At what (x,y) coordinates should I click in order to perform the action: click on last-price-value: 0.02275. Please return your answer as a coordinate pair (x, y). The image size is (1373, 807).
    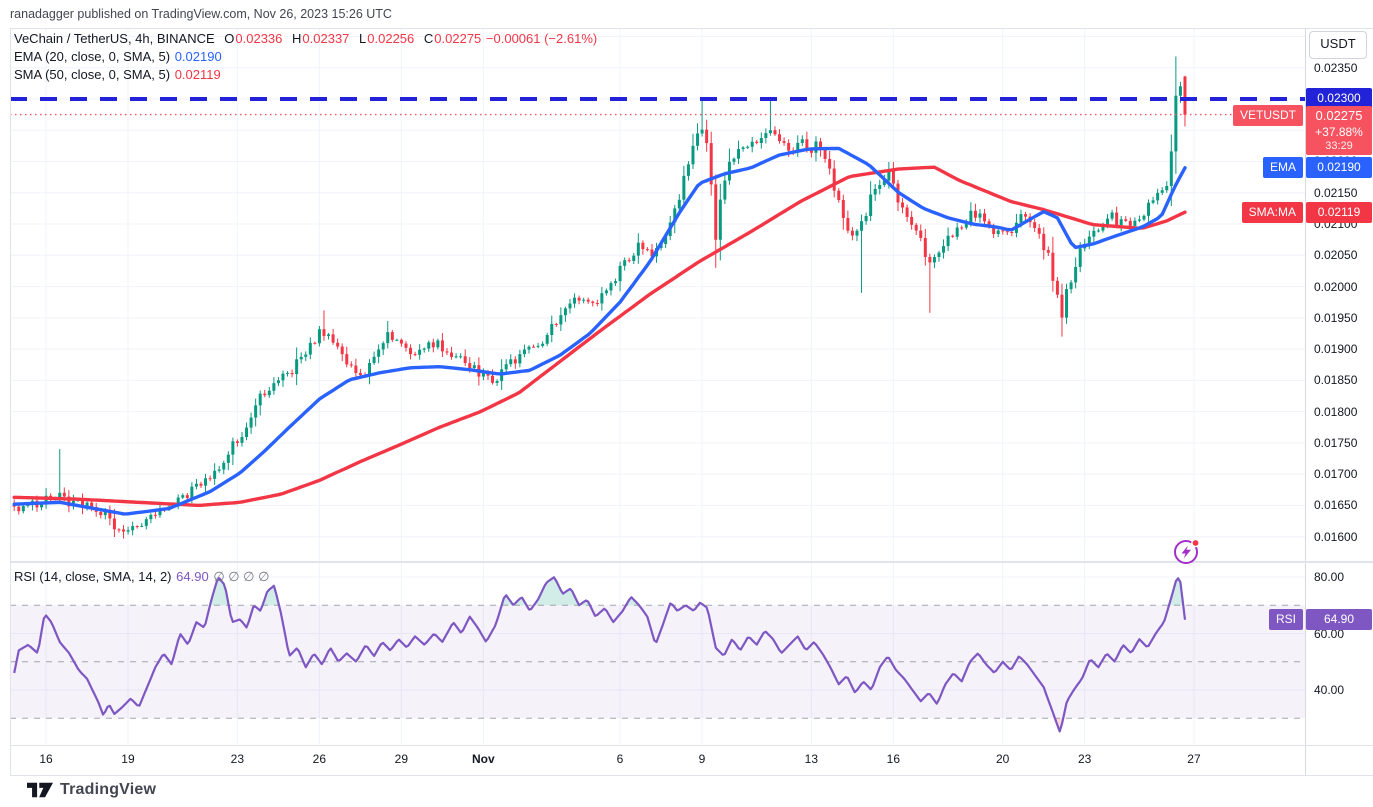
    Looking at the image, I should click on (1339, 115).